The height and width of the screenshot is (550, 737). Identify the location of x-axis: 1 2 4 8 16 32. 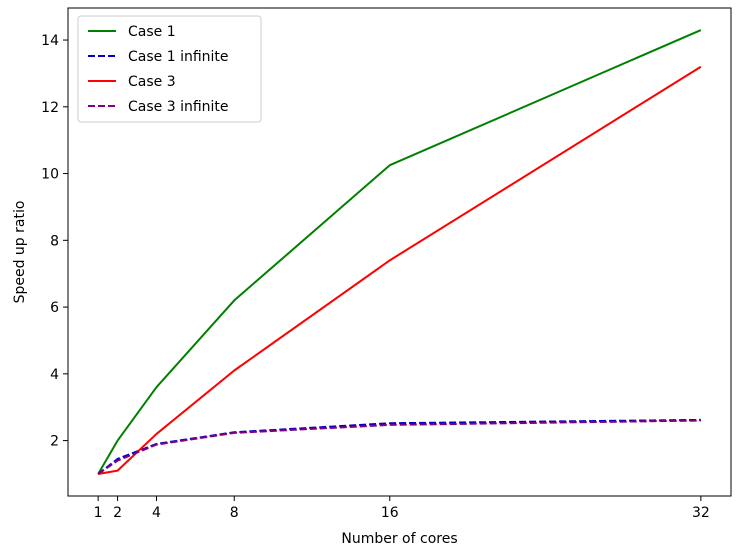
(402, 508).